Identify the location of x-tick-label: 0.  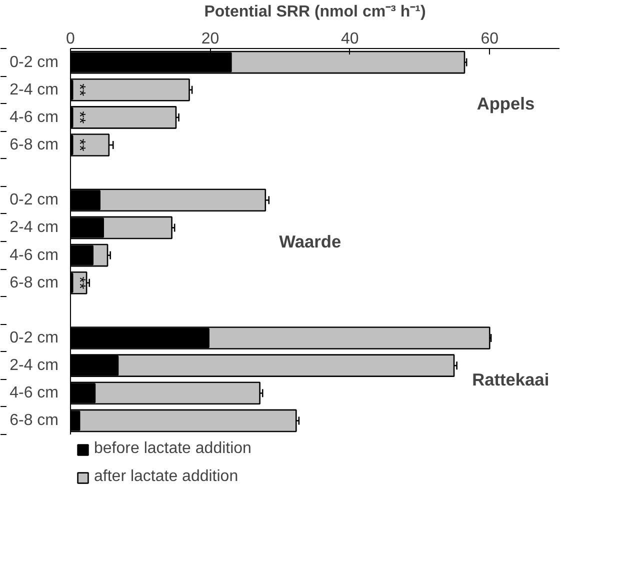
(71, 39).